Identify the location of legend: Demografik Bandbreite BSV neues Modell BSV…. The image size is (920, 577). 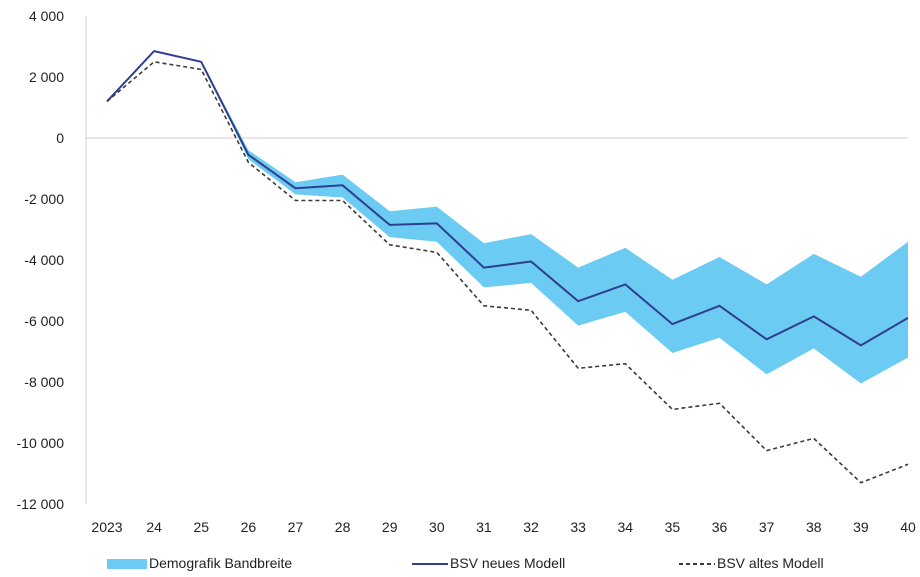
(465, 563).